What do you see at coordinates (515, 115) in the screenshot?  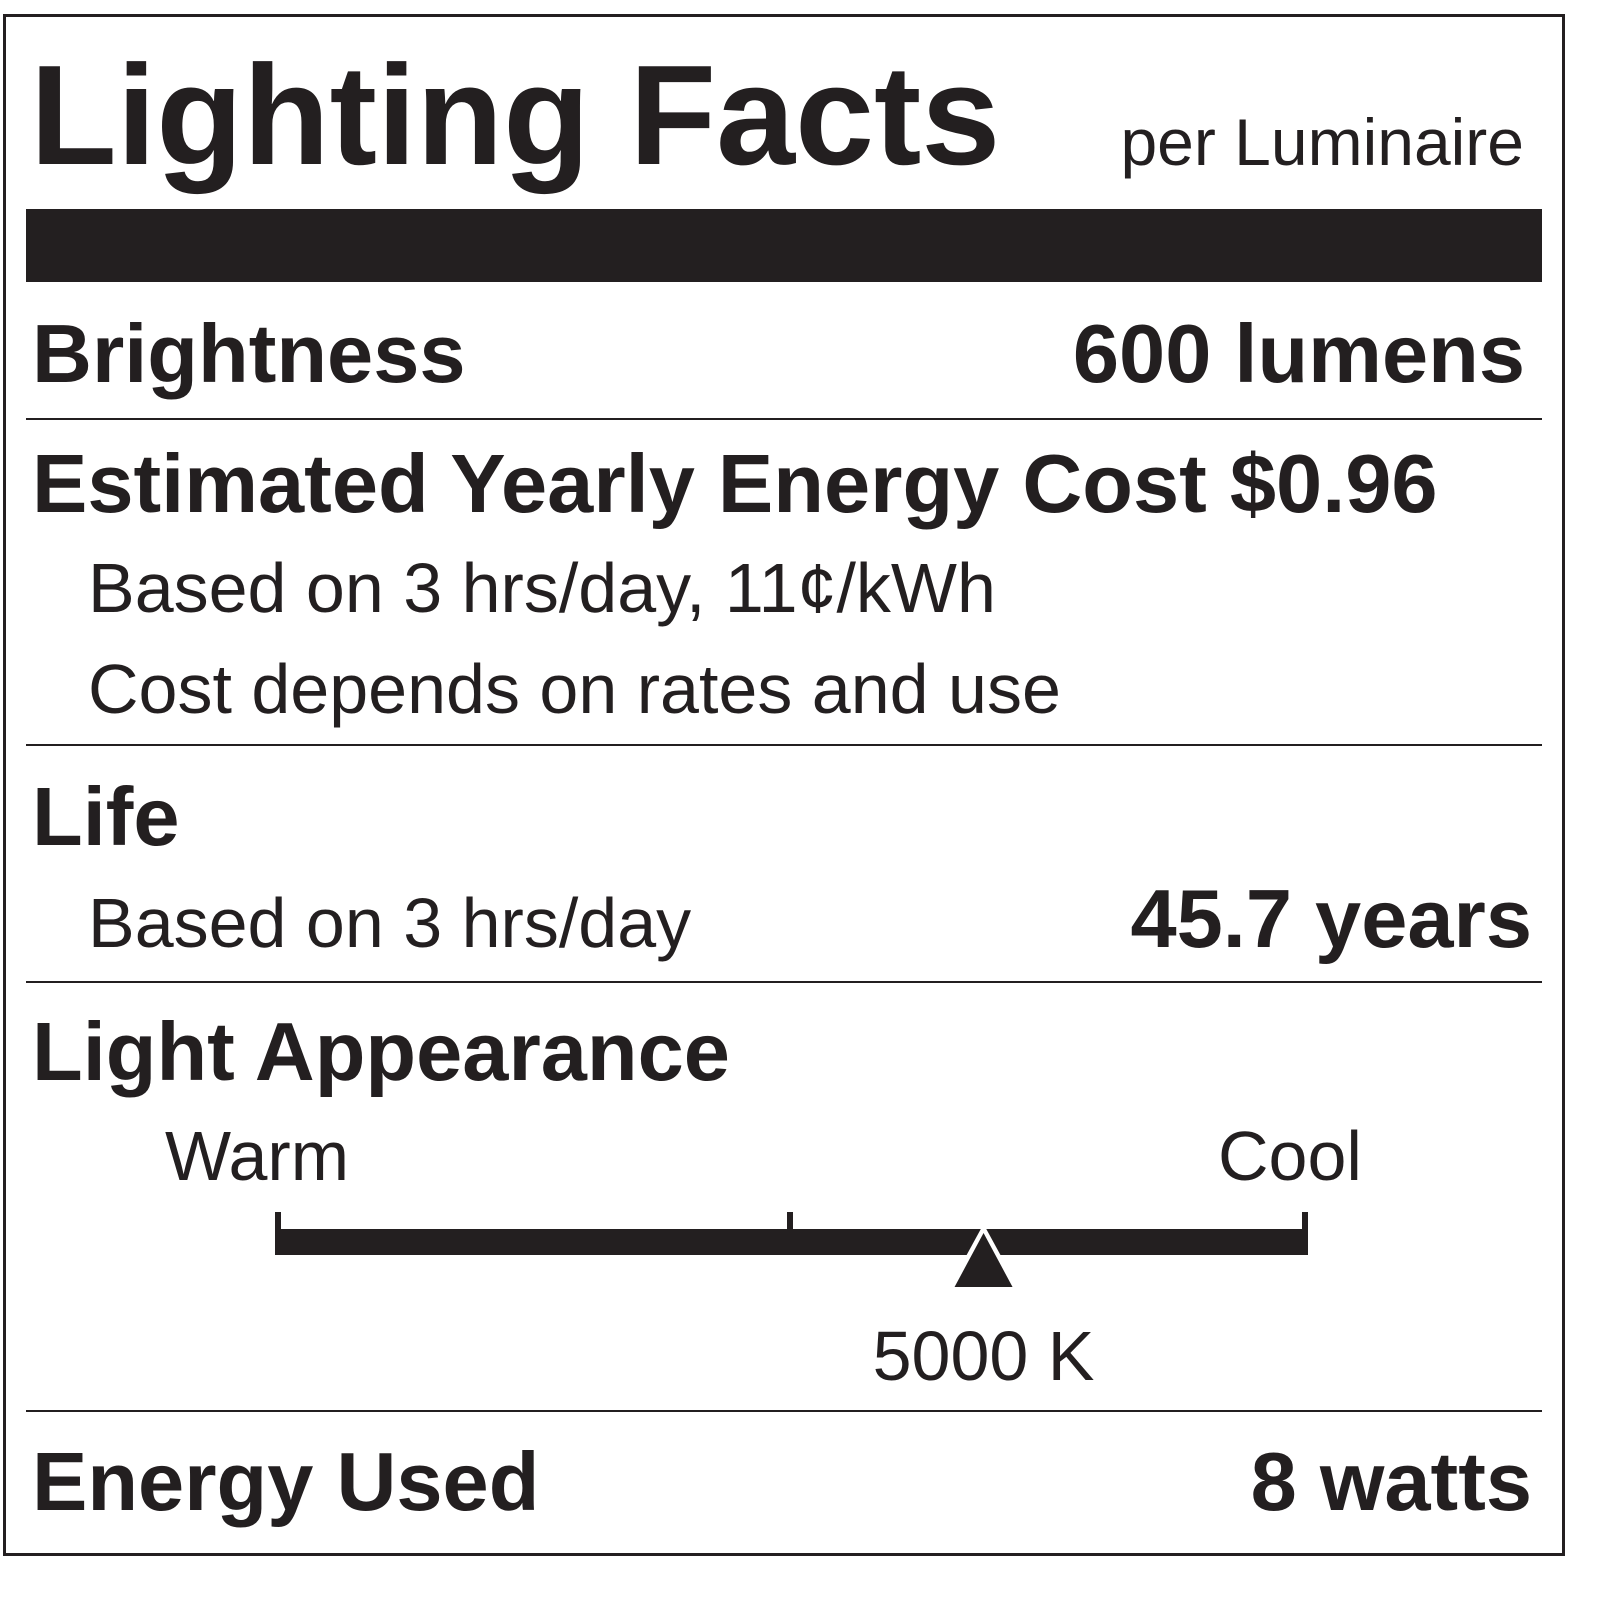 I see `label-title: Lighting Facts` at bounding box center [515, 115].